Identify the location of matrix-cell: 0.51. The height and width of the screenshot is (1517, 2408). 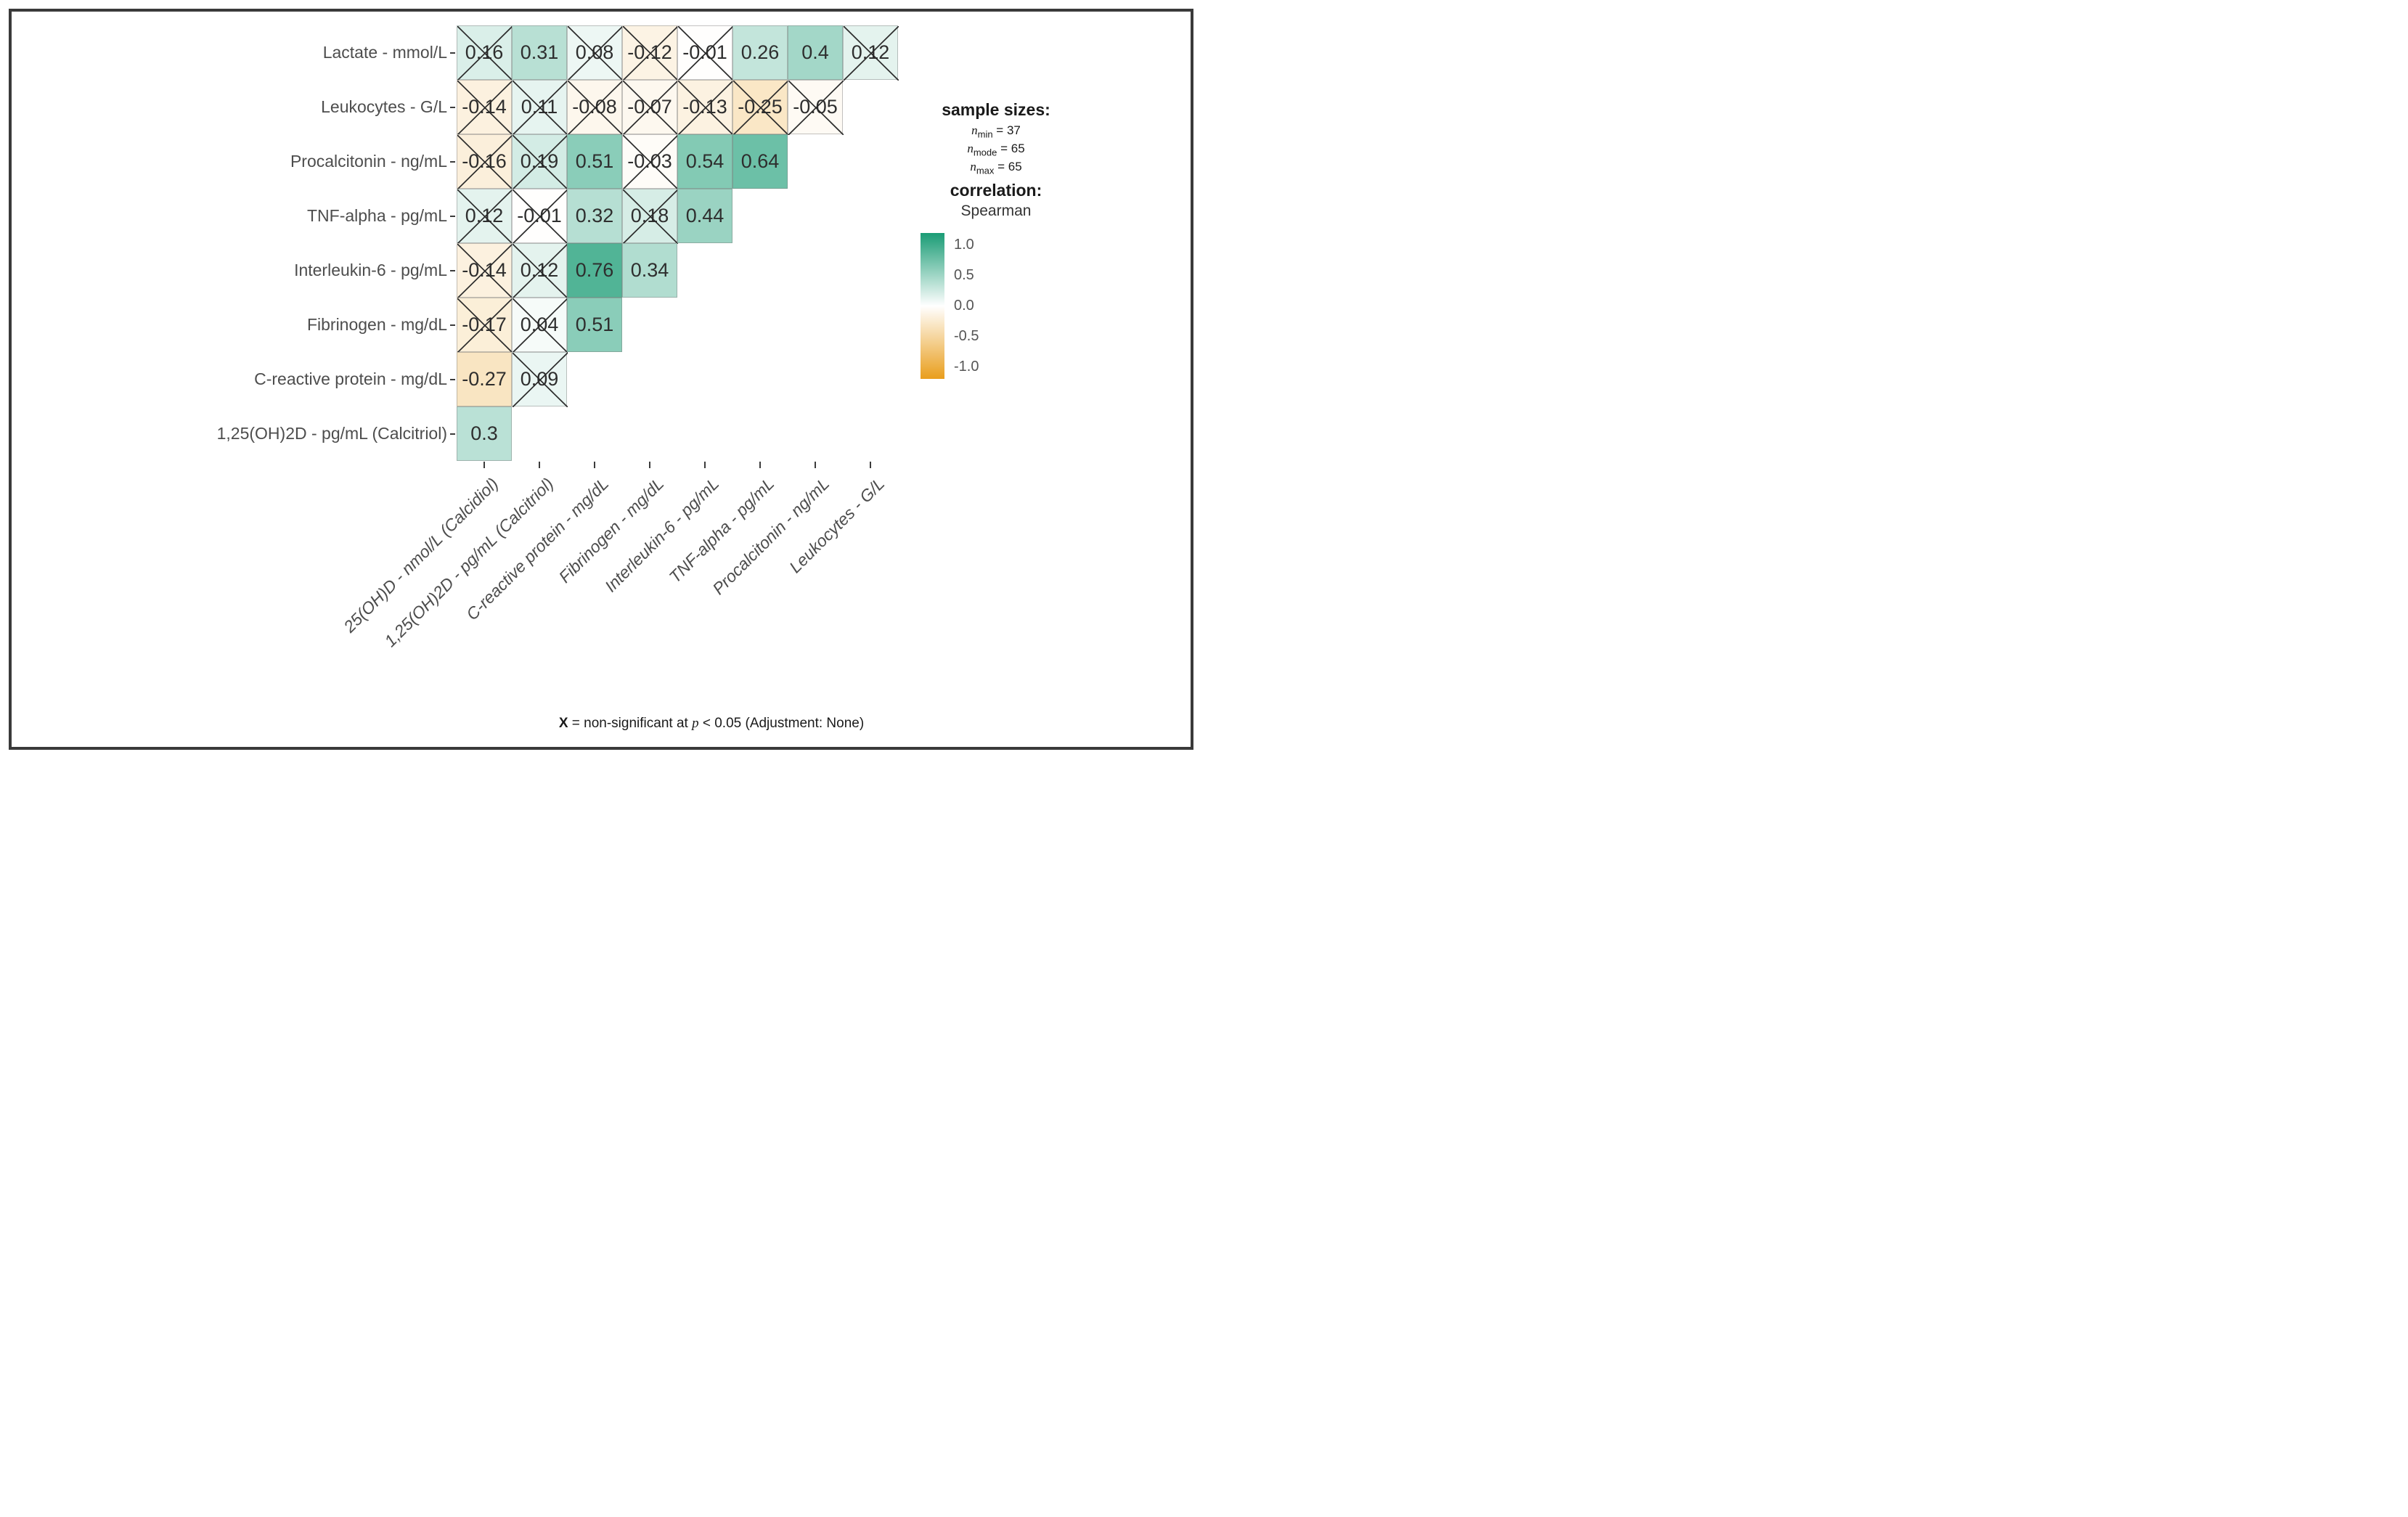
(594, 325).